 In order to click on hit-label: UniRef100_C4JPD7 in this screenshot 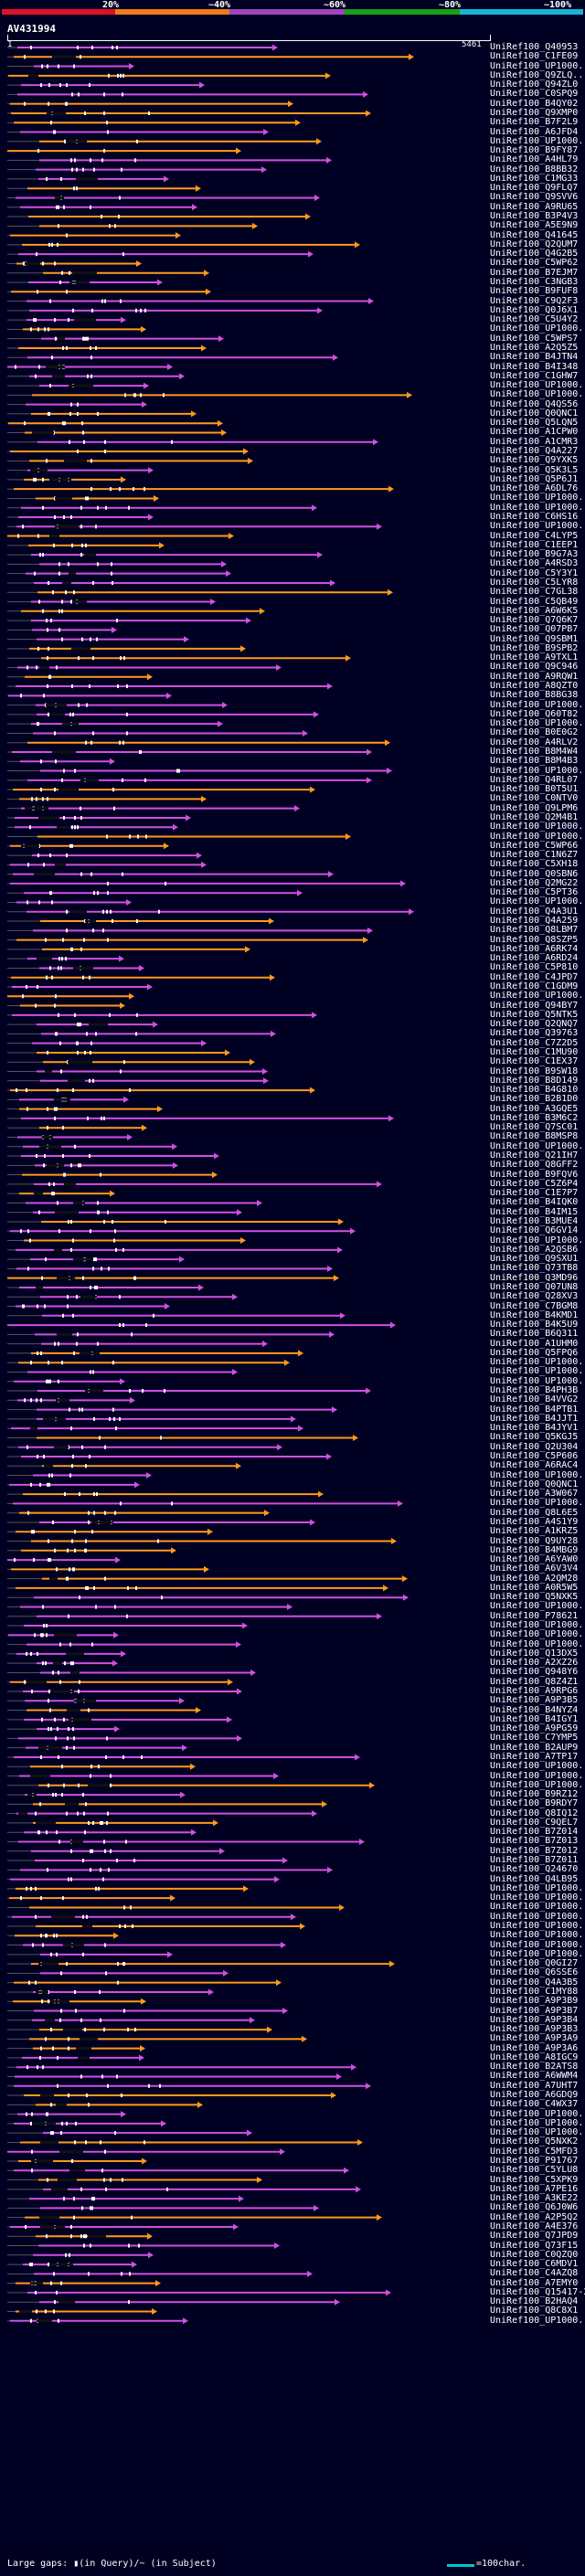, I will do `click(535, 976)`.